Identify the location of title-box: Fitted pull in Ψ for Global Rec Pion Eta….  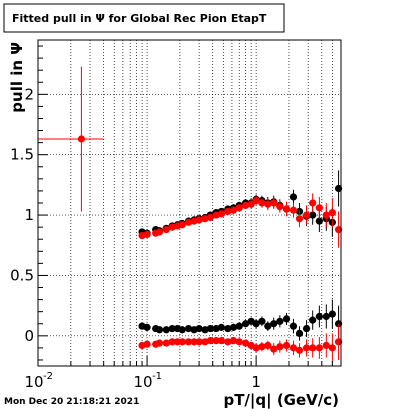
(144, 18).